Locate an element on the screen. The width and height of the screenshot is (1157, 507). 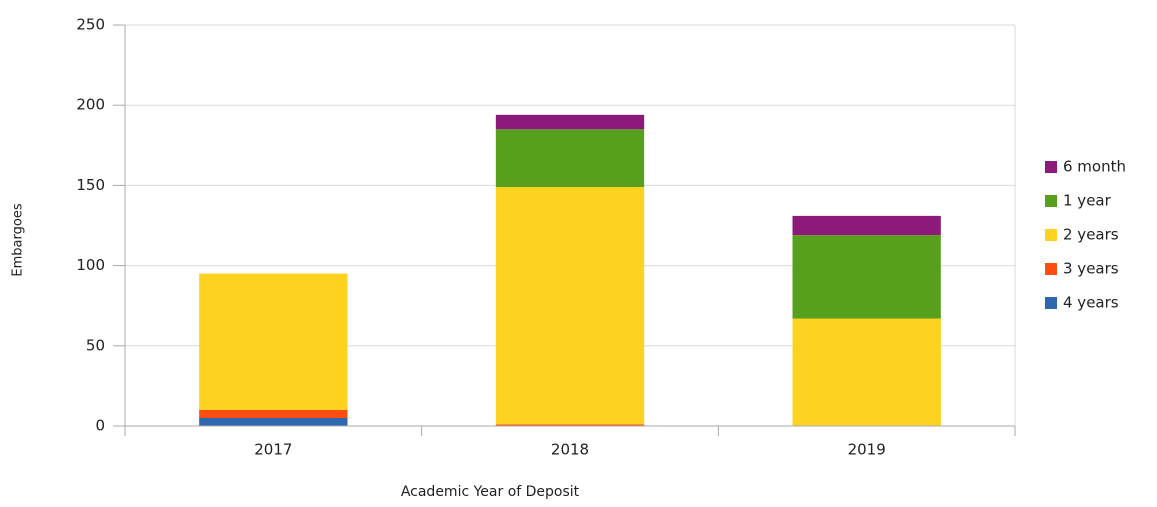
legend-label: 6 month is located at coordinates (1094, 167).